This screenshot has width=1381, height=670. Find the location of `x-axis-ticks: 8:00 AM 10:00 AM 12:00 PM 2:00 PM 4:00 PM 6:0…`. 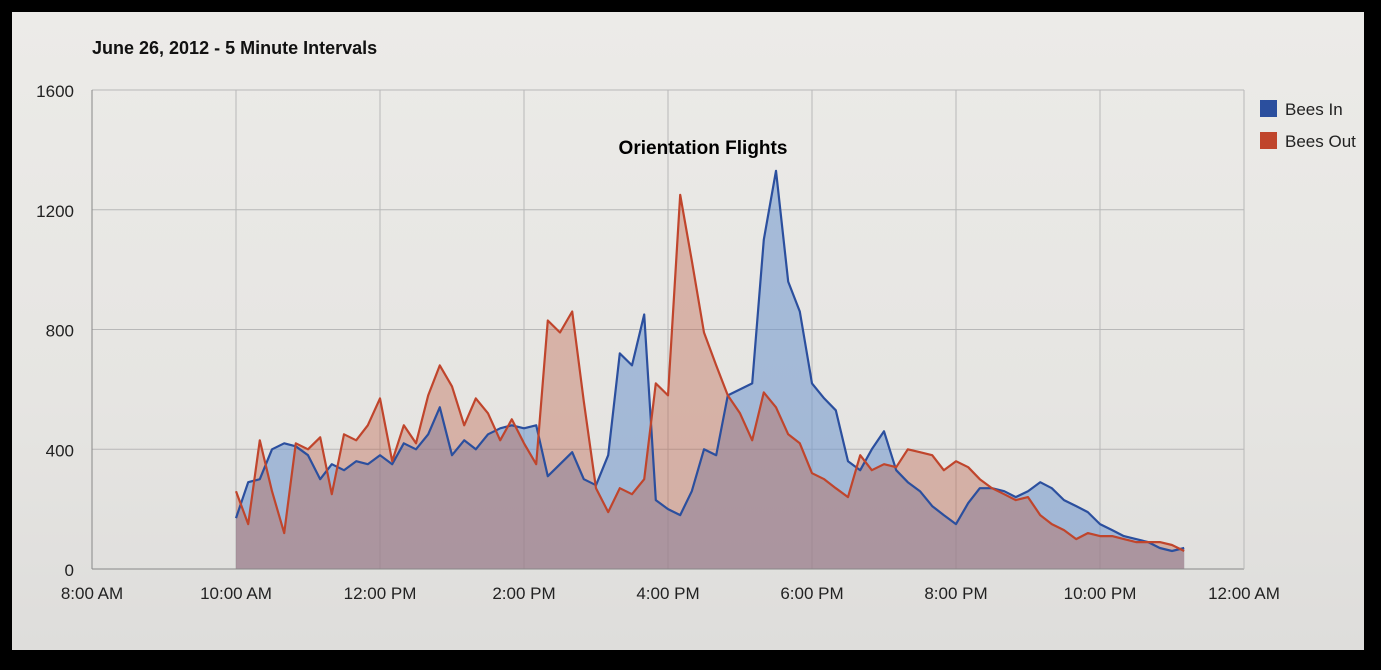

x-axis-ticks: 8:00 AM 10:00 AM 12:00 PM 2:00 PM 4:00 PM 6:0… is located at coordinates (670, 593).